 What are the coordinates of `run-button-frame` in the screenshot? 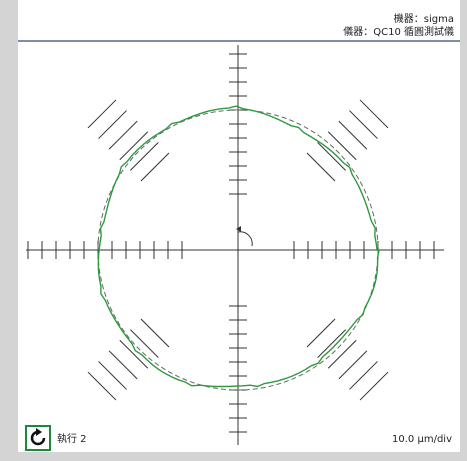 It's located at (38, 438).